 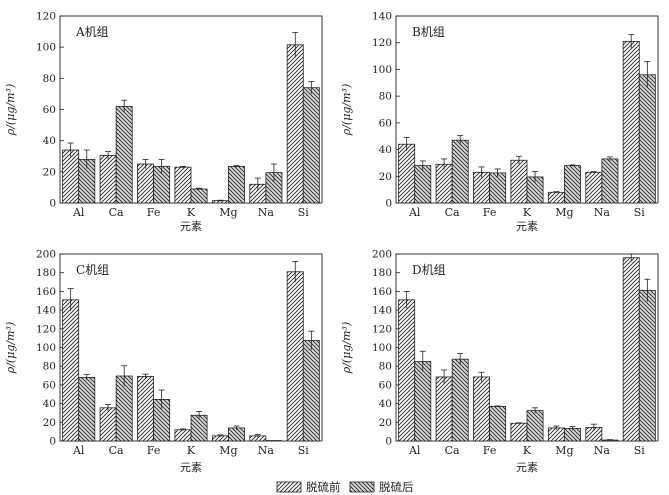 What do you see at coordinates (323, 487) in the screenshot?
I see `legend-label-before: 脱硫前` at bounding box center [323, 487].